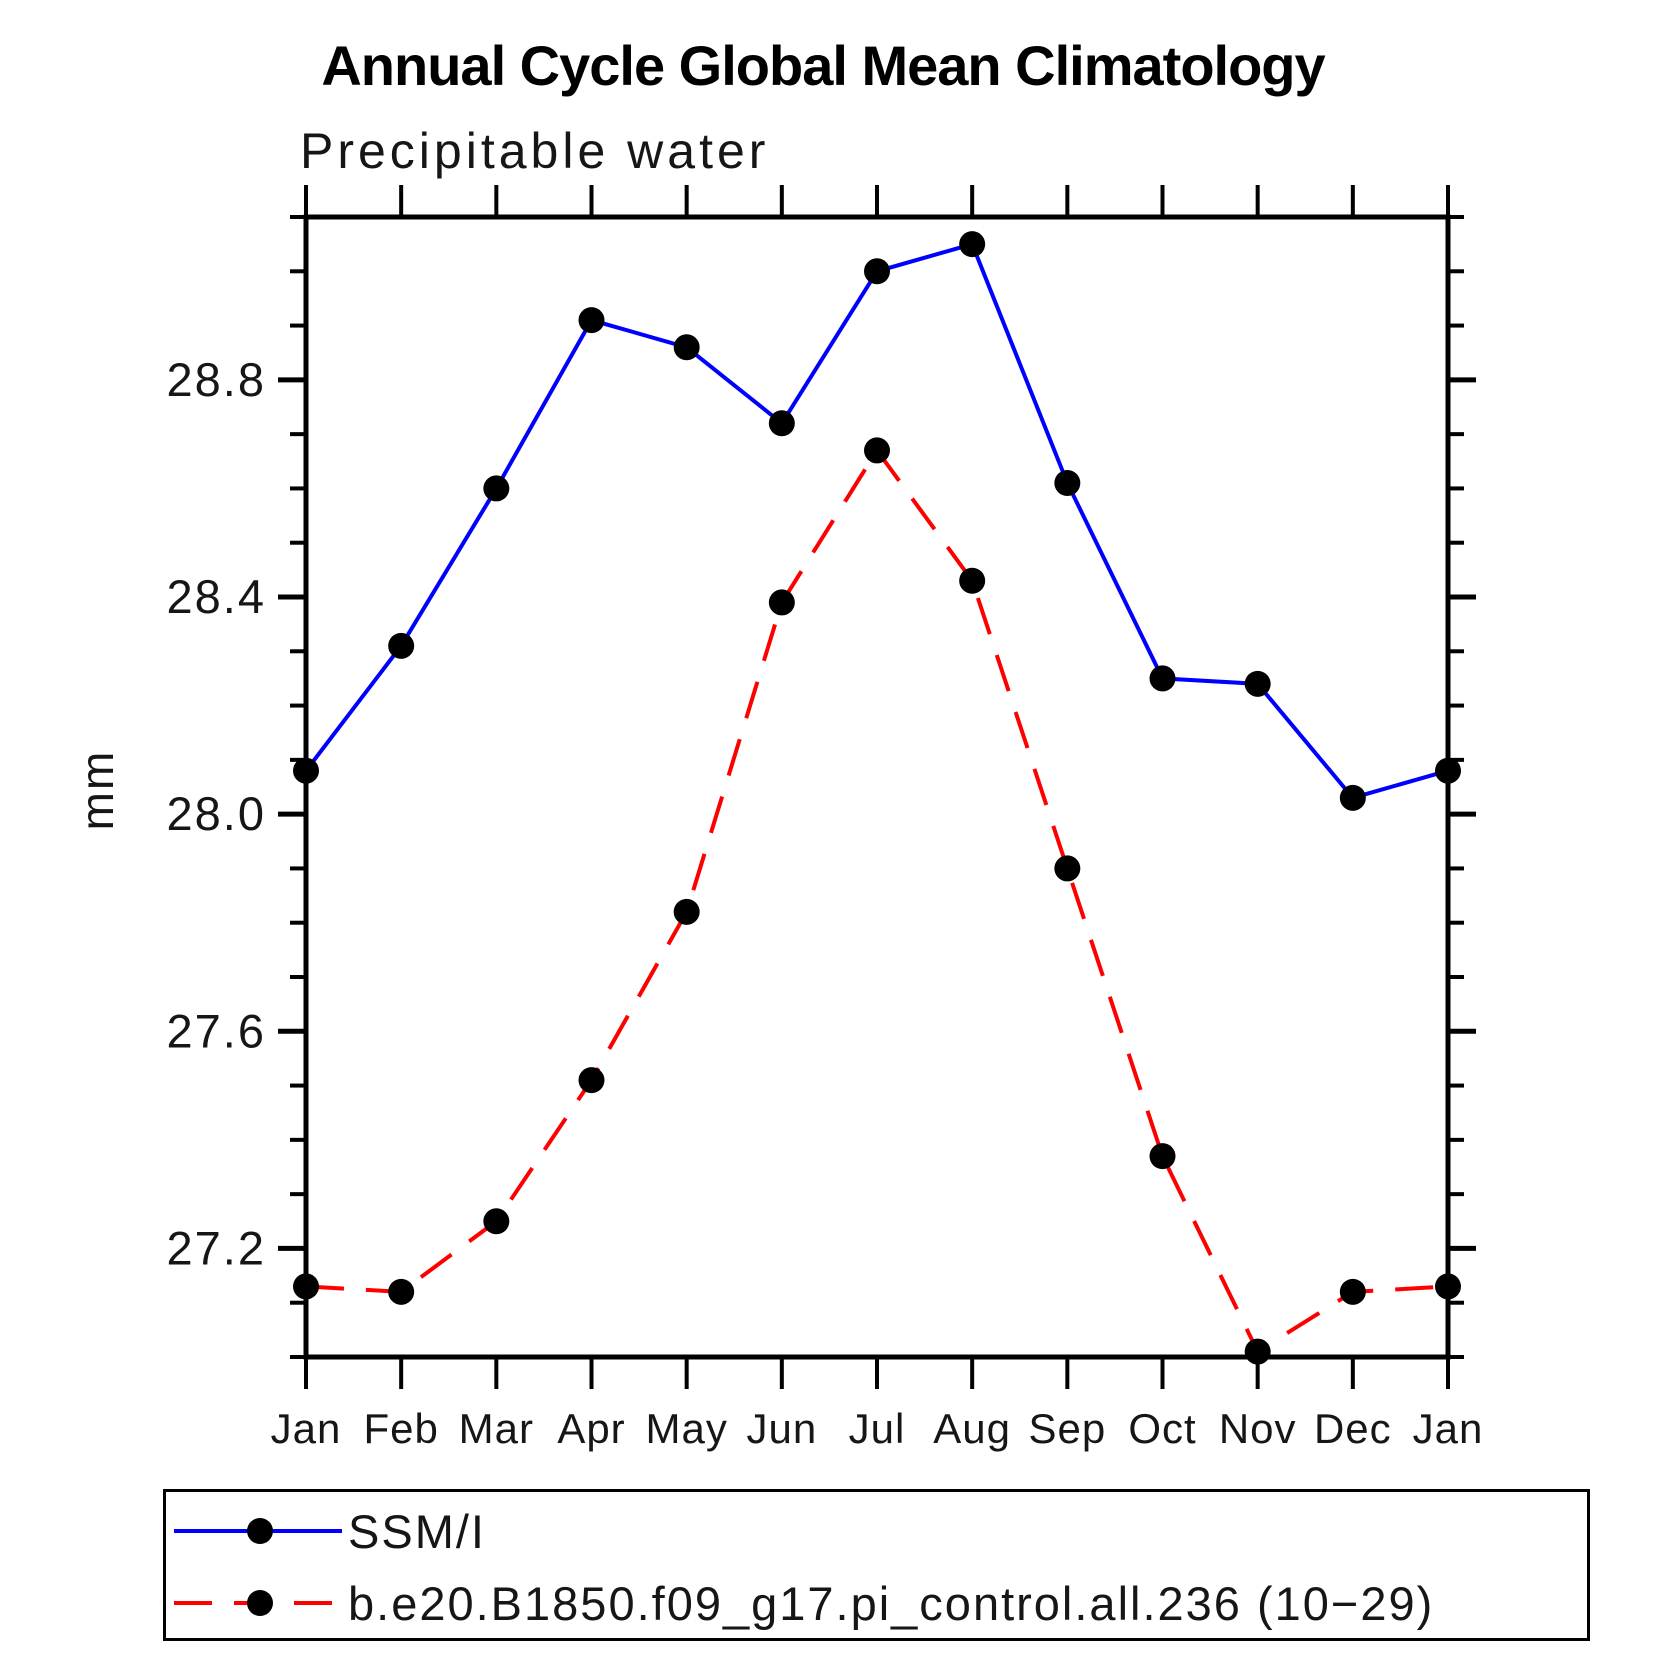 The width and height of the screenshot is (1680, 1680). What do you see at coordinates (97, 790) in the screenshot?
I see `y-axis-title: mm` at bounding box center [97, 790].